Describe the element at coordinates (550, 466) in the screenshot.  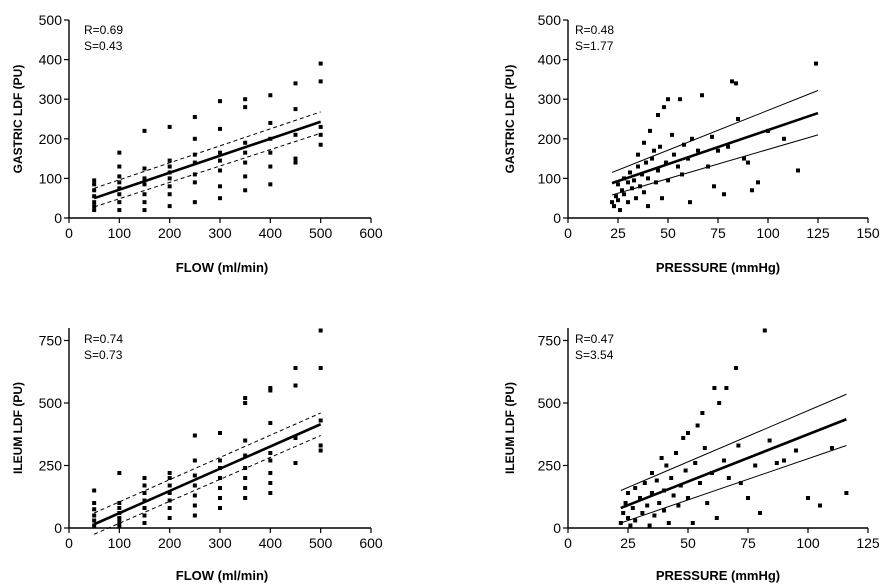
I see `y-tick-label: 250` at that location.